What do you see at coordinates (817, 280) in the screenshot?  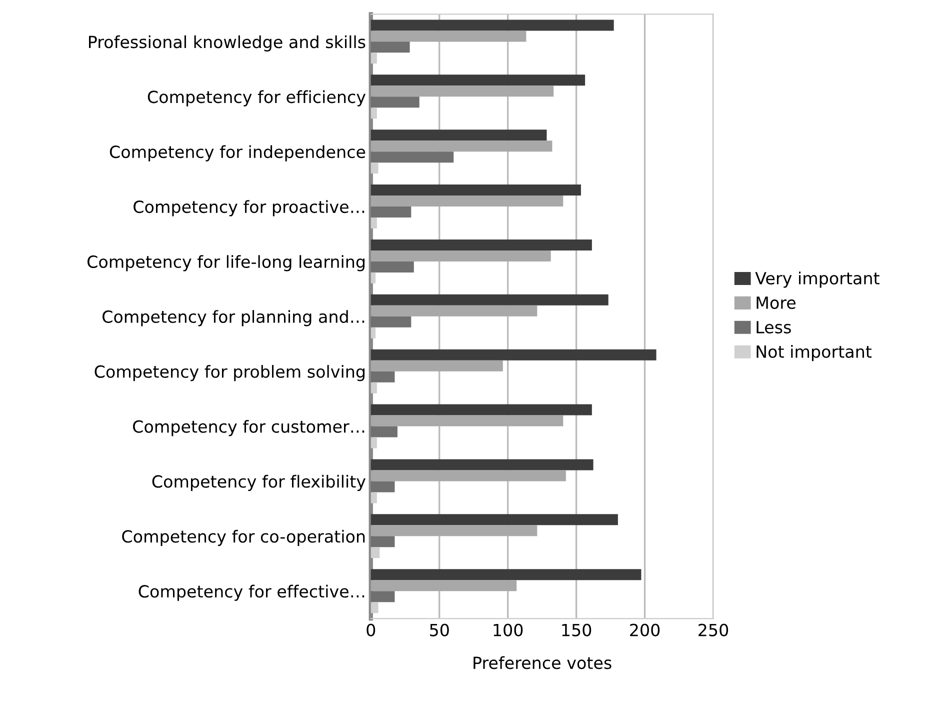 I see `legend-label: Very important` at bounding box center [817, 280].